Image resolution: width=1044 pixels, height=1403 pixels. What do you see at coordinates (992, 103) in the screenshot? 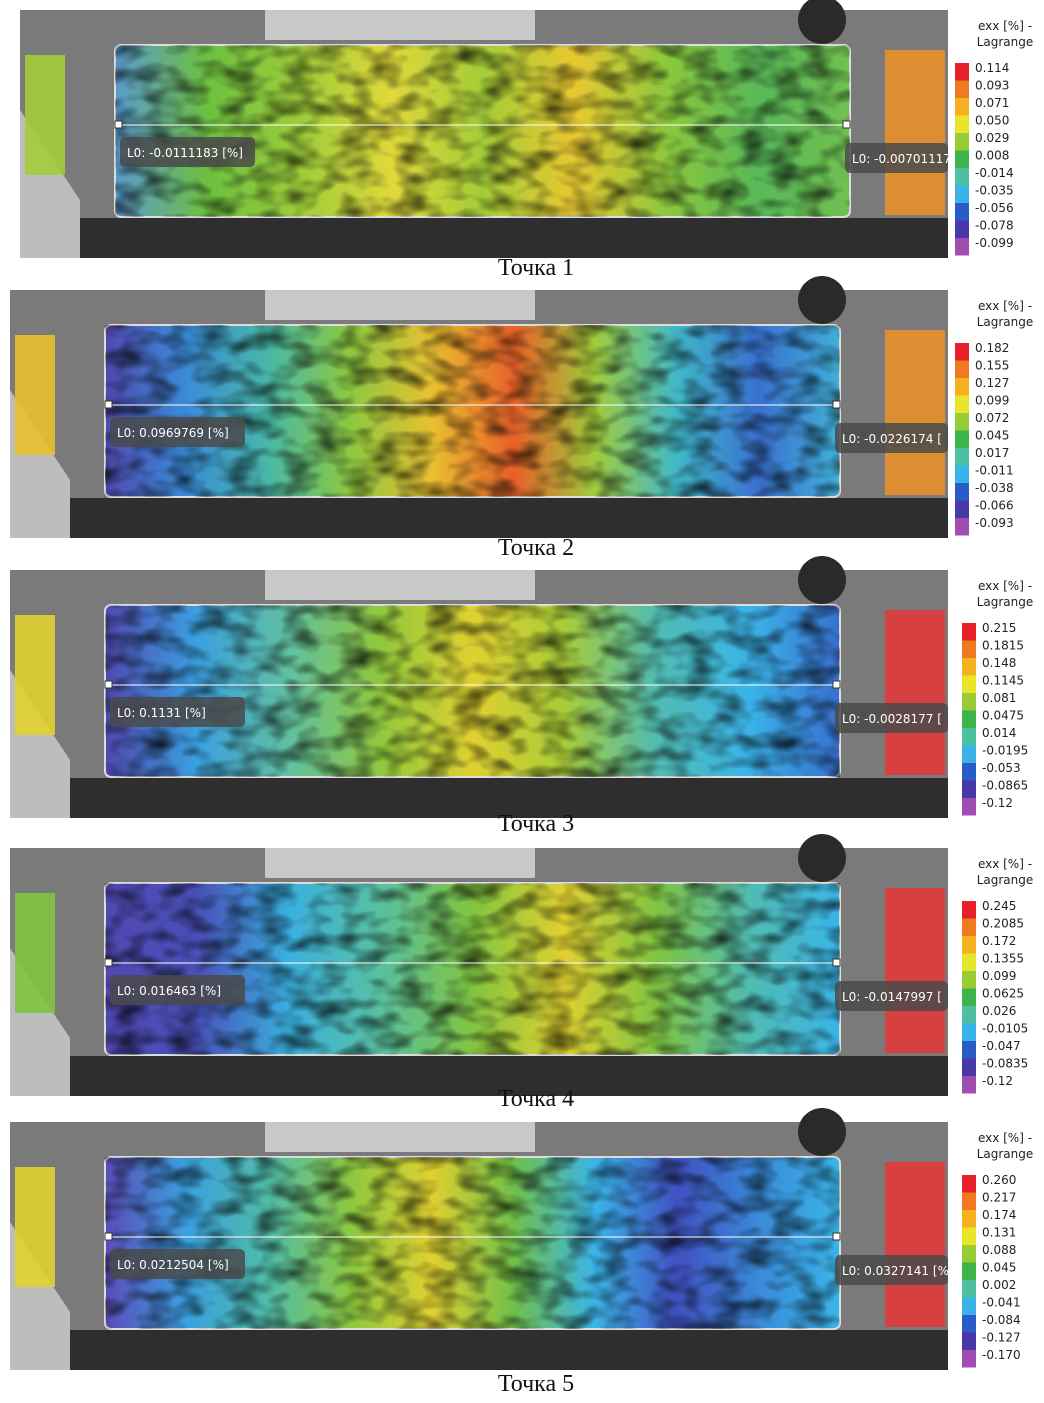
I see `legend-label: 0.071` at bounding box center [992, 103].